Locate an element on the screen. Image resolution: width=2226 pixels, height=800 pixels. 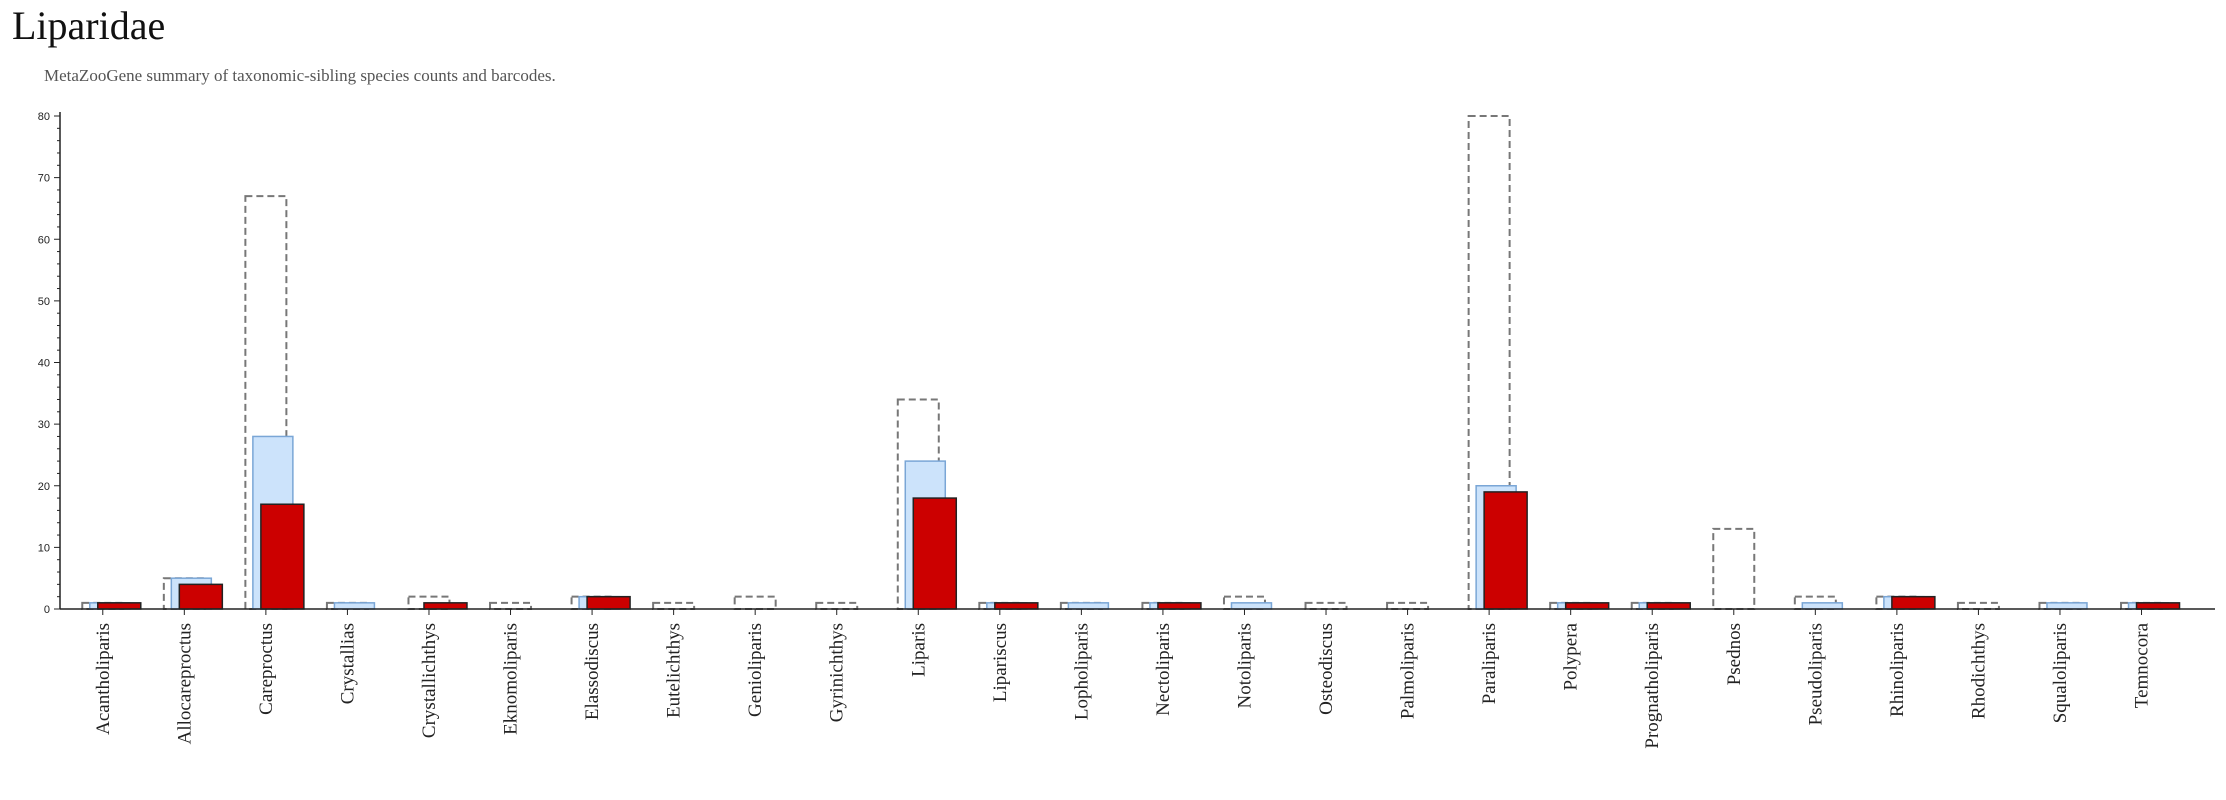
y-tick-label: 40 is located at coordinates (44, 364).